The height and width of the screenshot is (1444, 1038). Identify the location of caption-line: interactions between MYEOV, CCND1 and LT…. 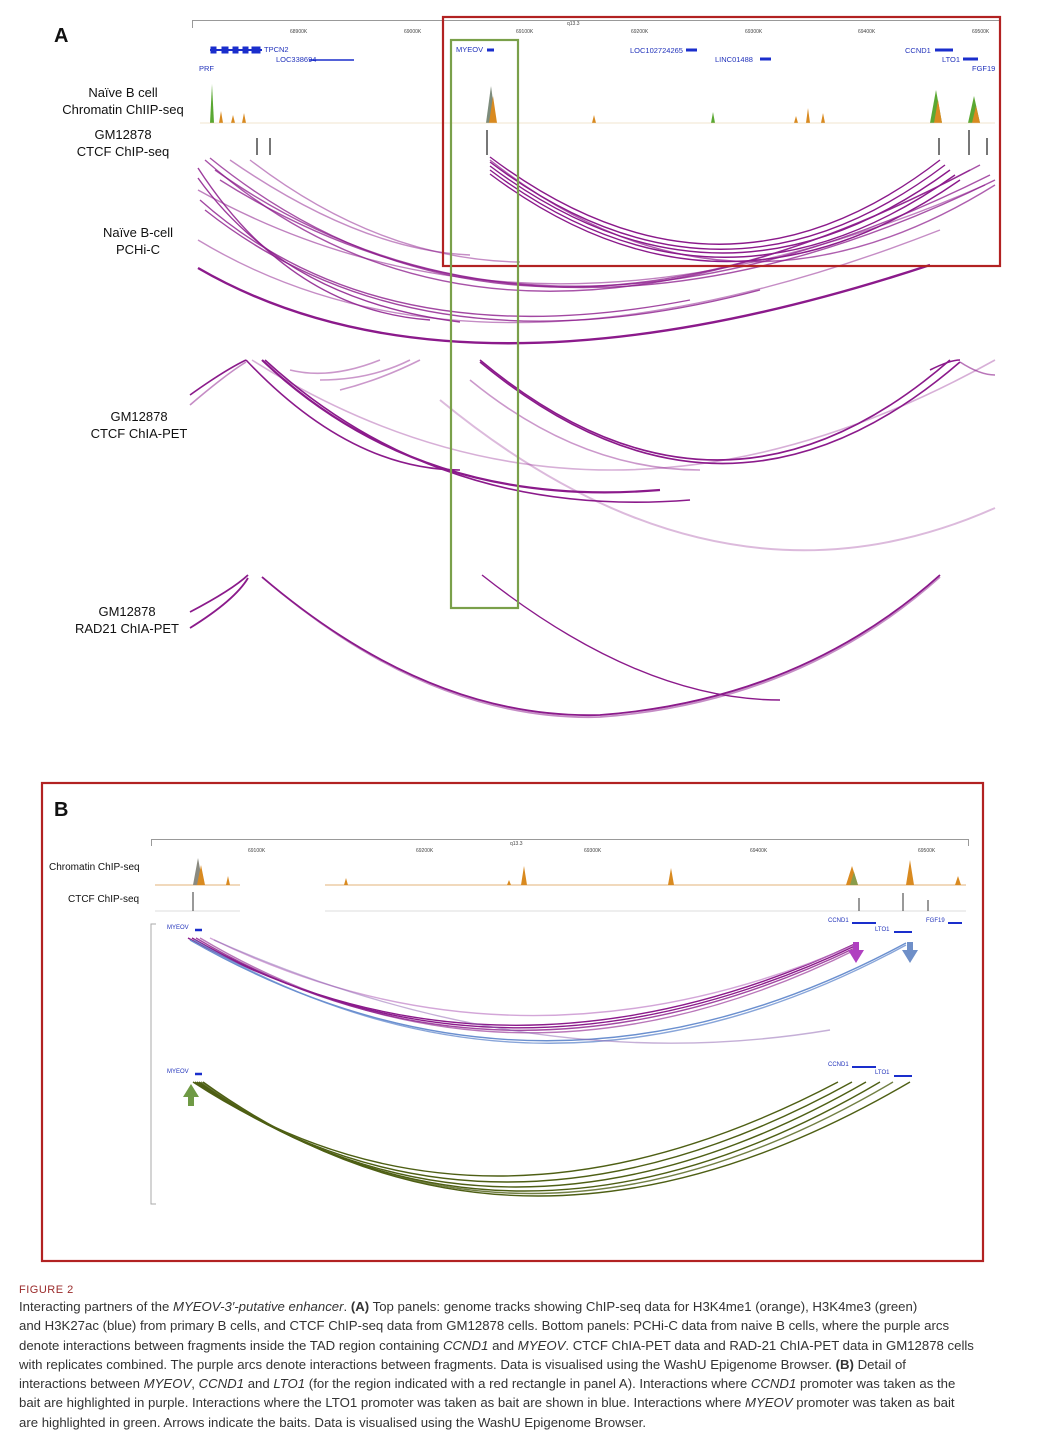
(524, 1383).